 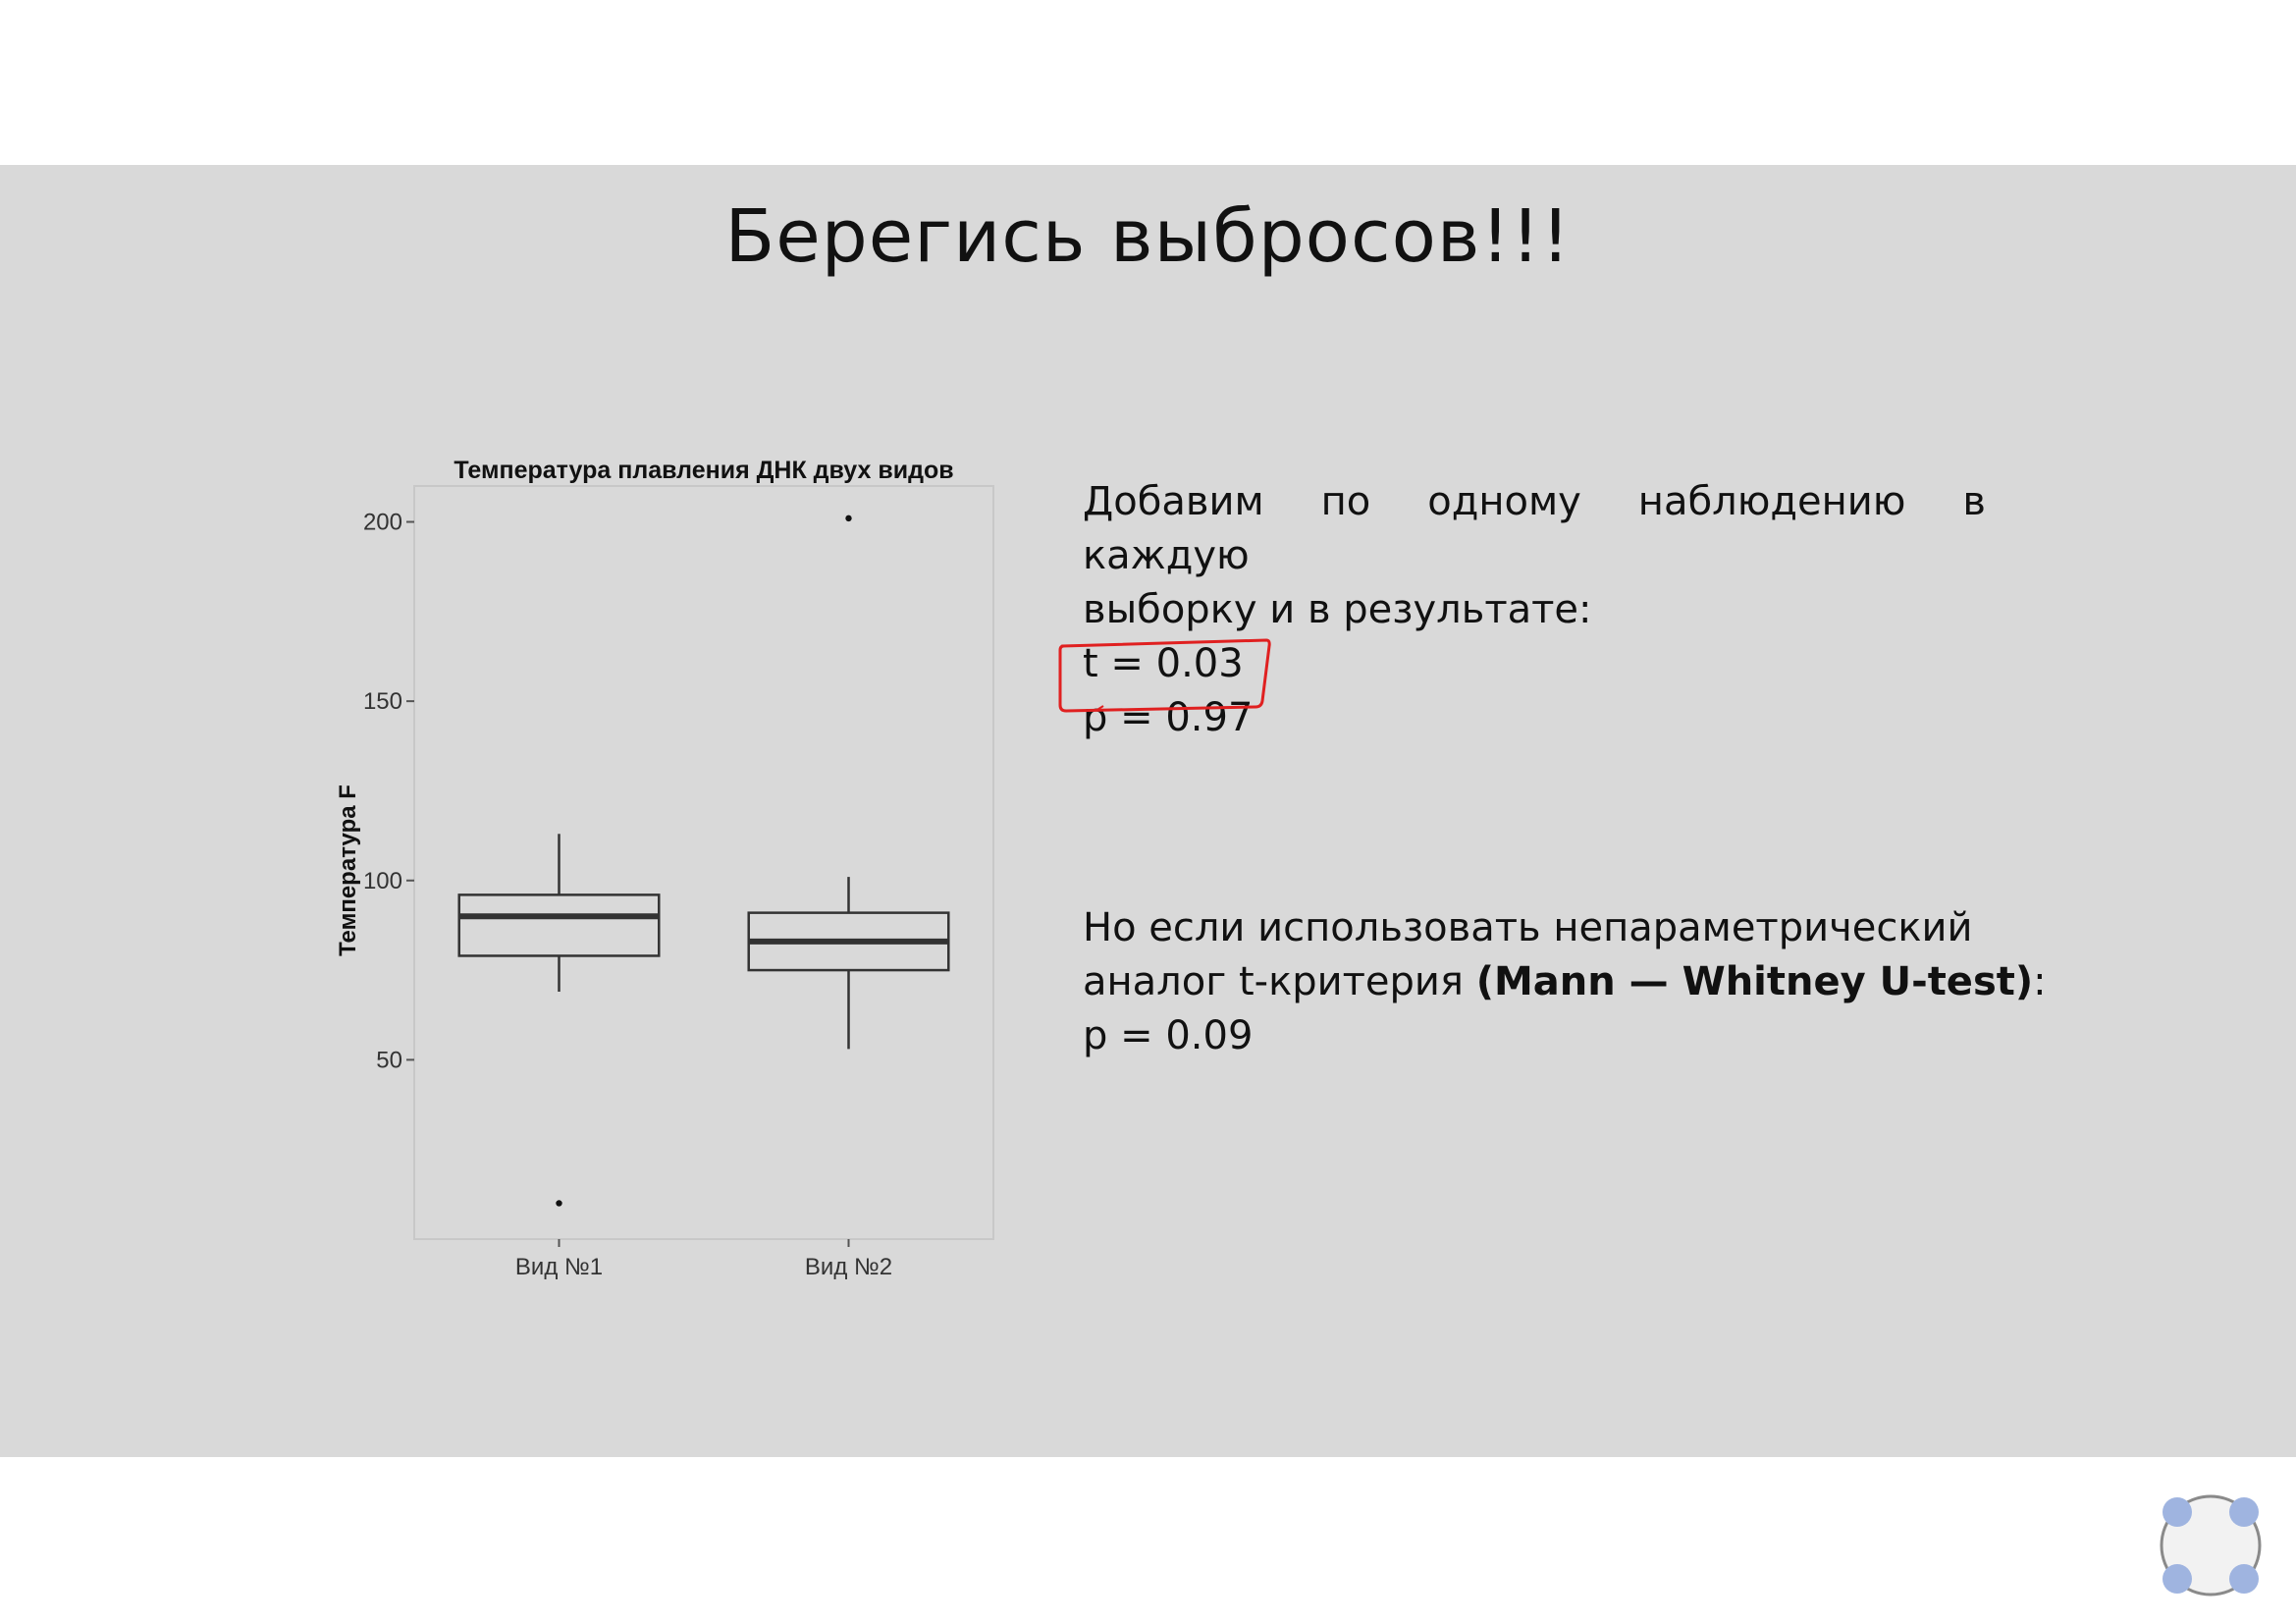 I want to click on y-tick-label: 100, so click(x=382, y=881).